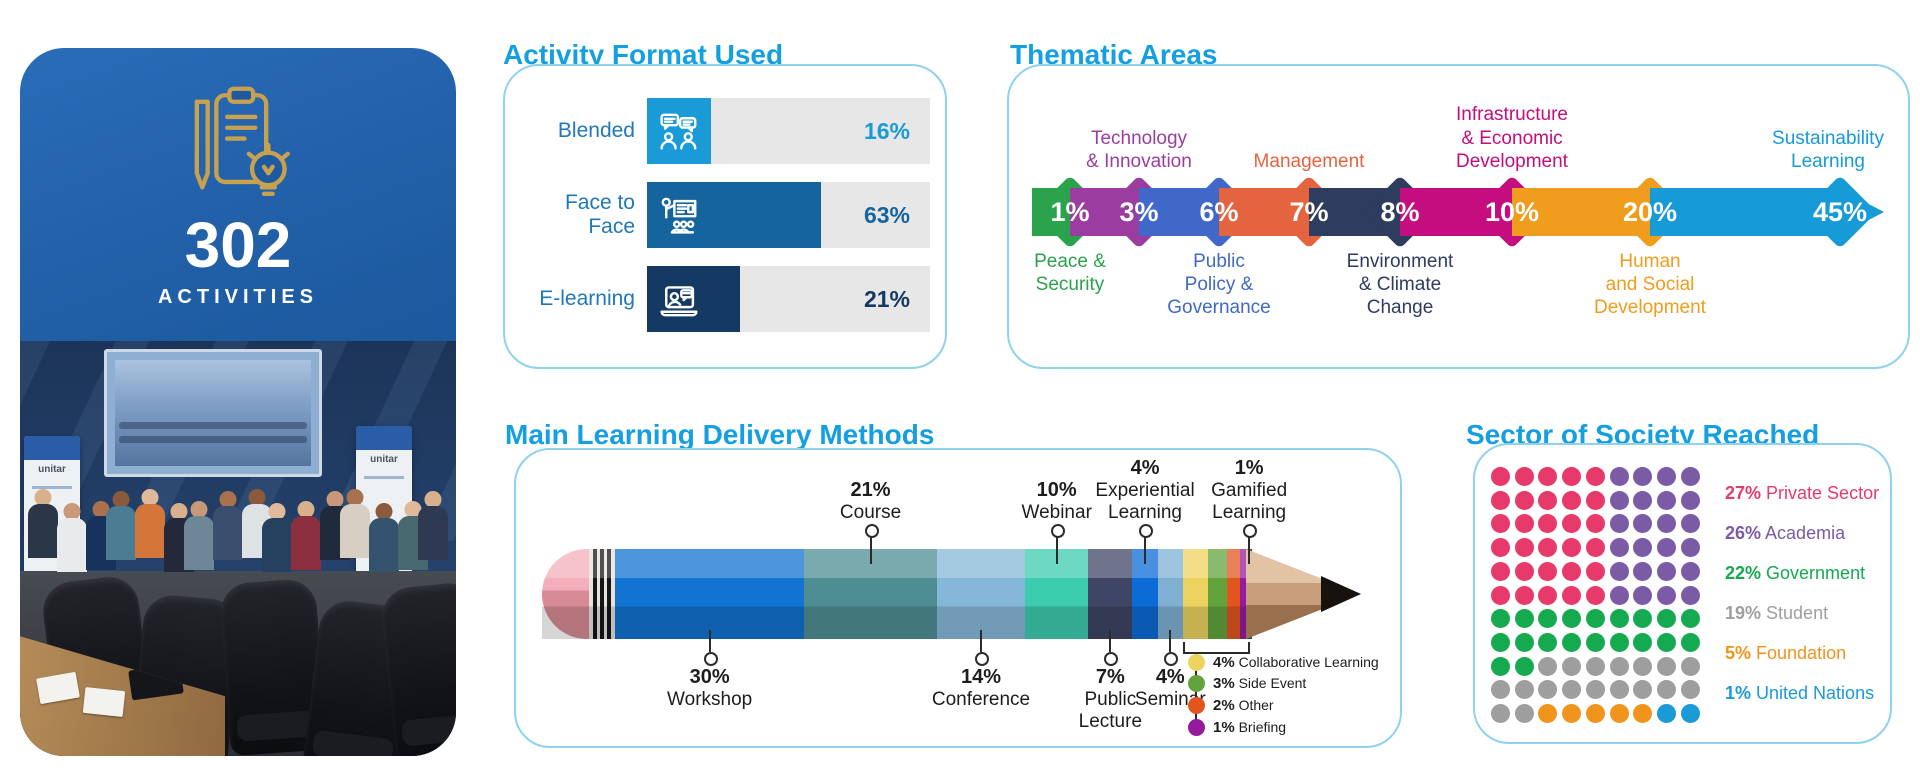 This screenshot has height=774, width=1920. What do you see at coordinates (1296, 662) in the screenshot?
I see `legend-label: 4% Collaborative Learning` at bounding box center [1296, 662].